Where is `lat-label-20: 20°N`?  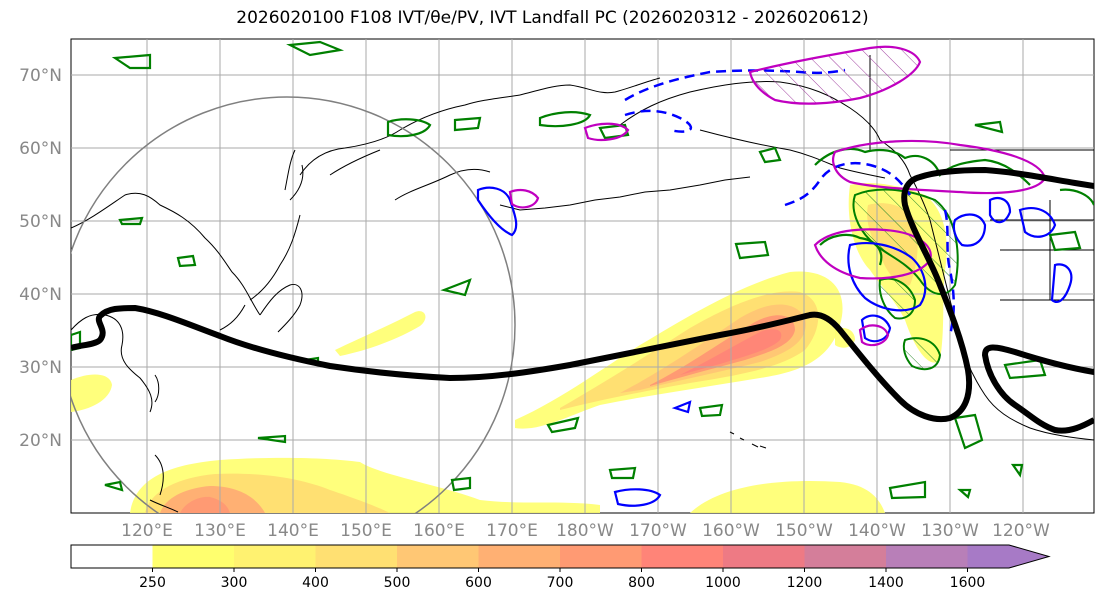
lat-label-20: 20°N is located at coordinates (40, 441).